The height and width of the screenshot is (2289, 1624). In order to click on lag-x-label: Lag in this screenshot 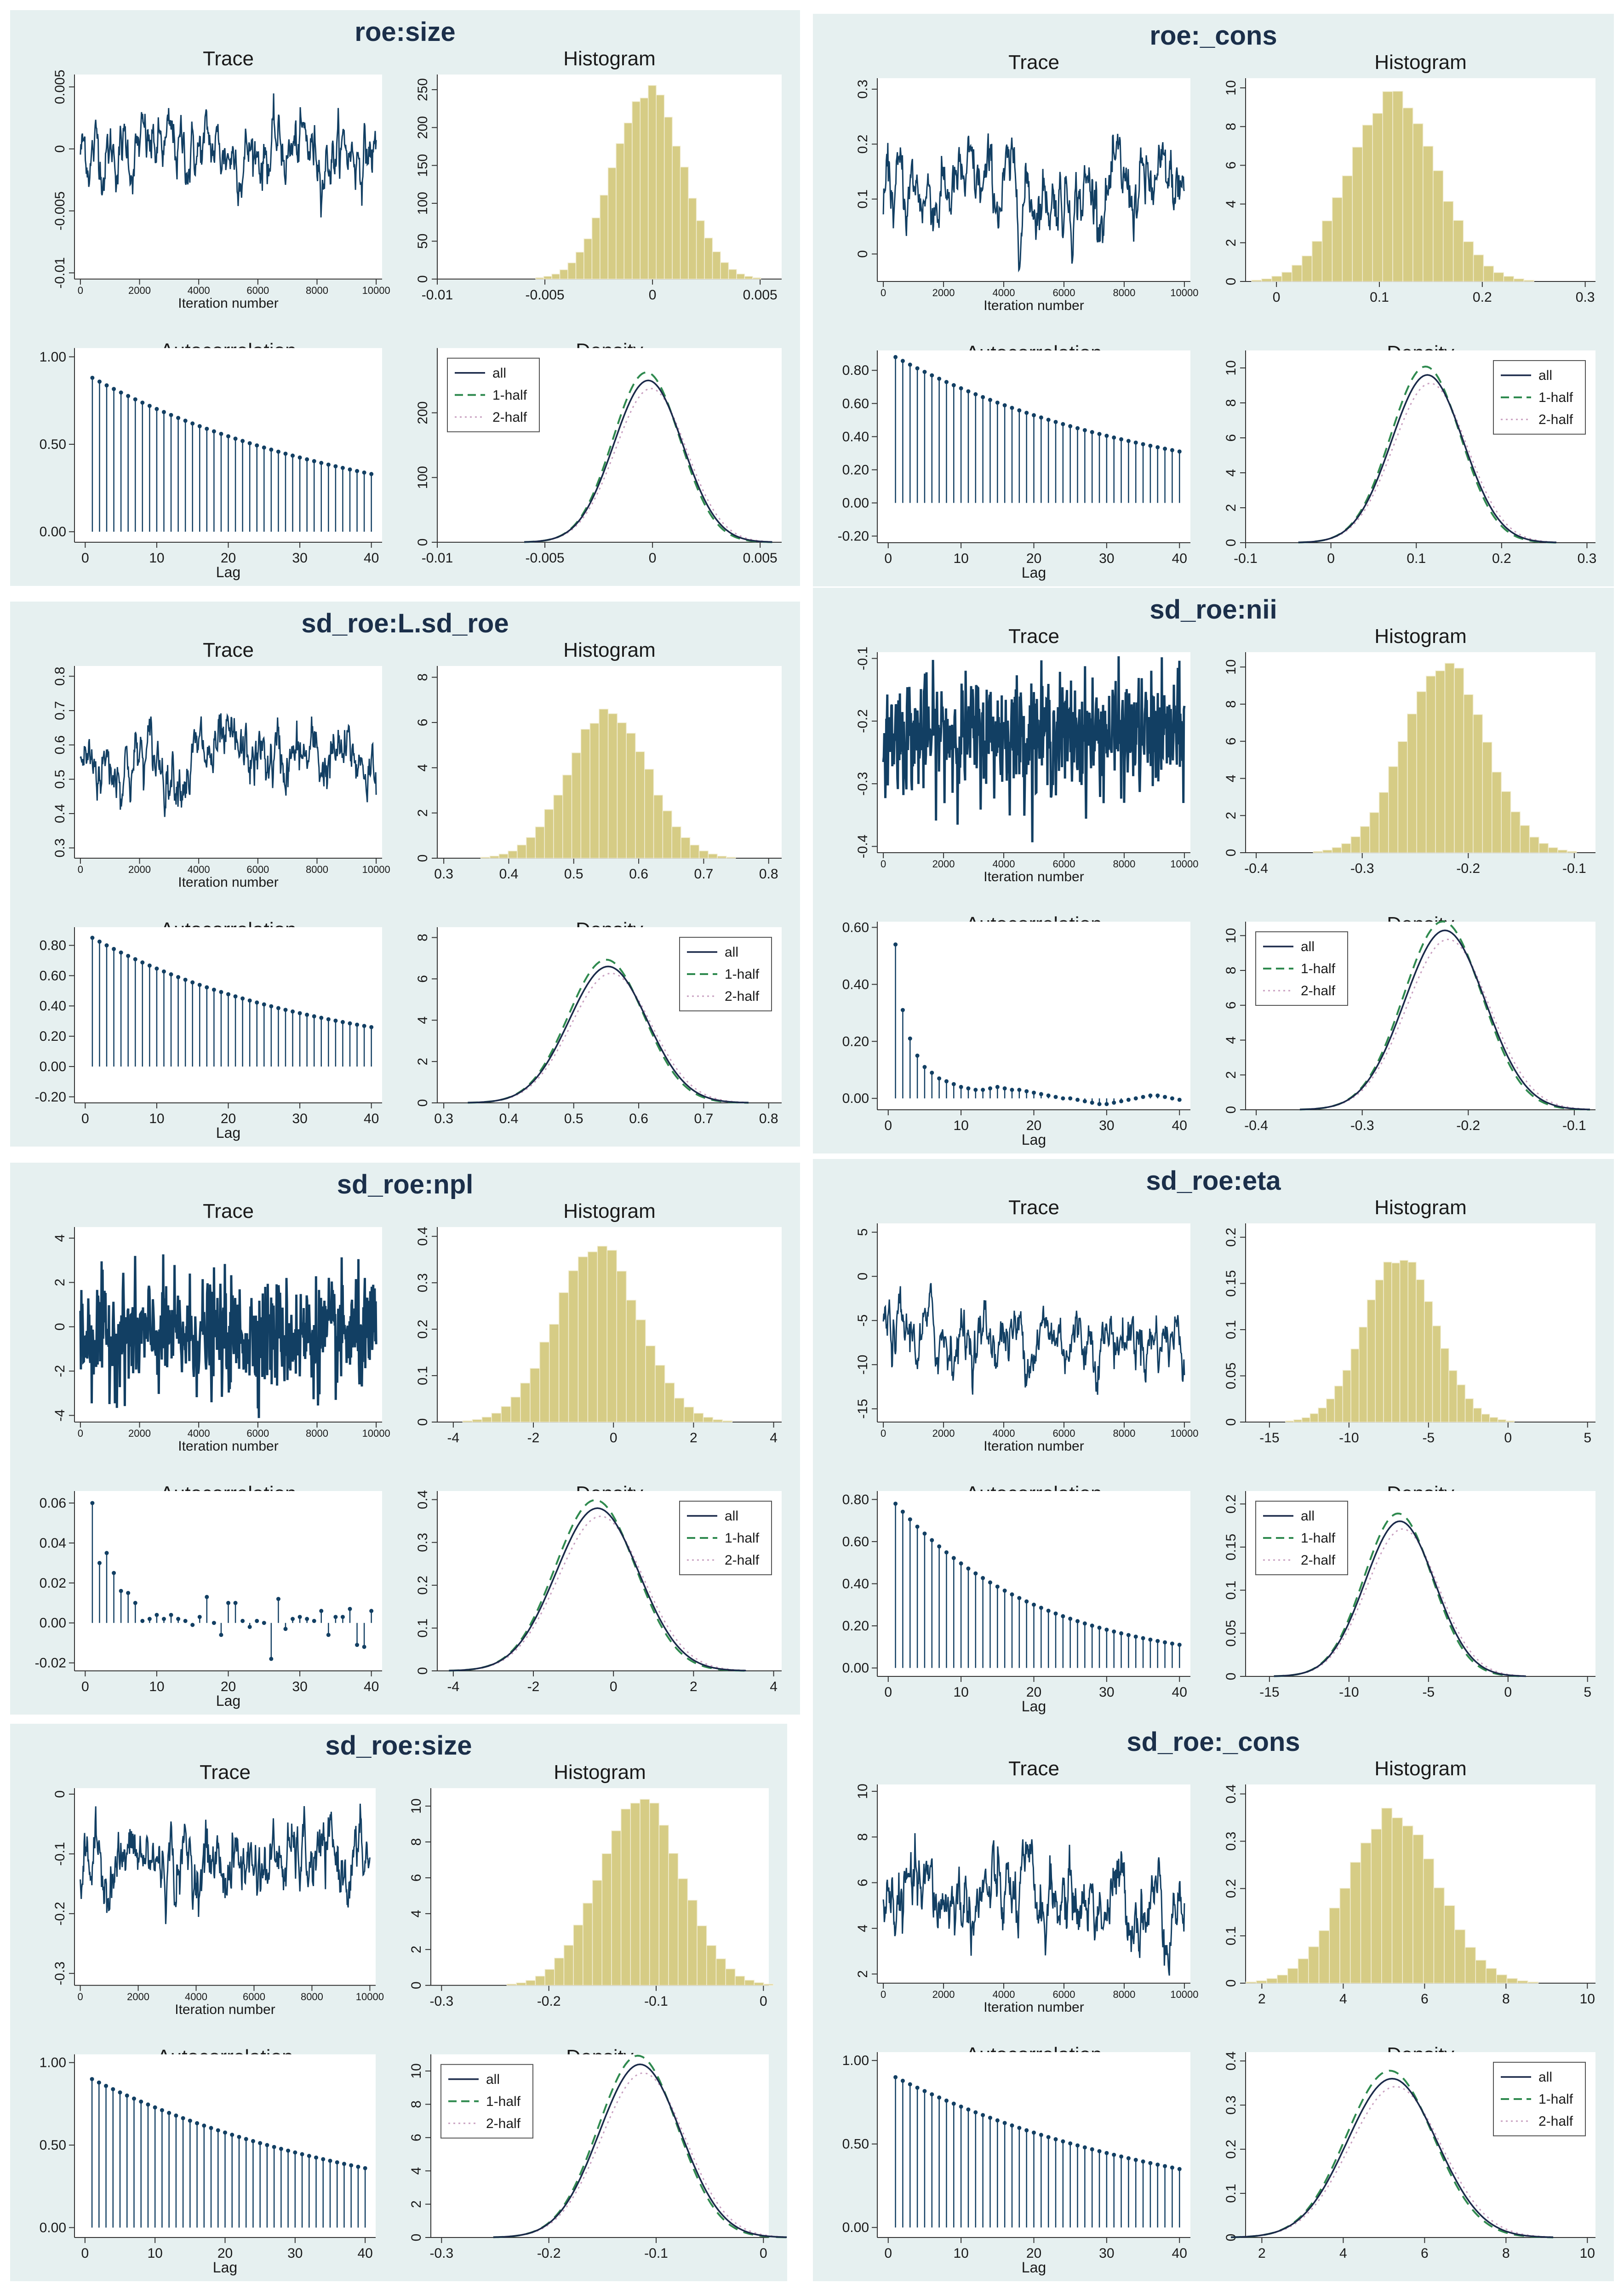, I will do `click(228, 1700)`.